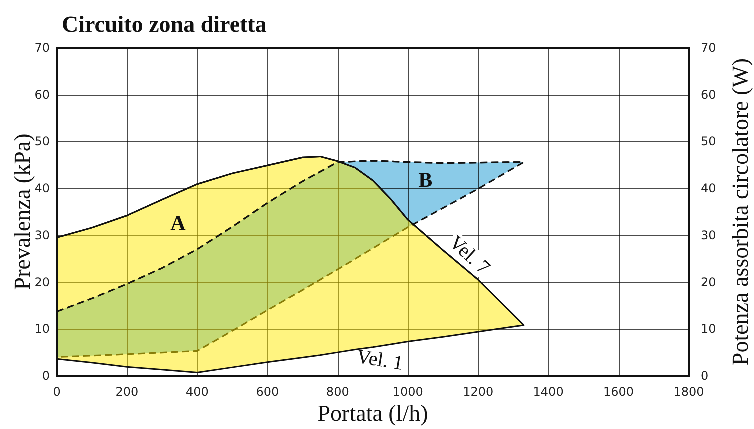  Describe the element at coordinates (408, 392) in the screenshot. I see `x-tick-label: 1000` at that location.